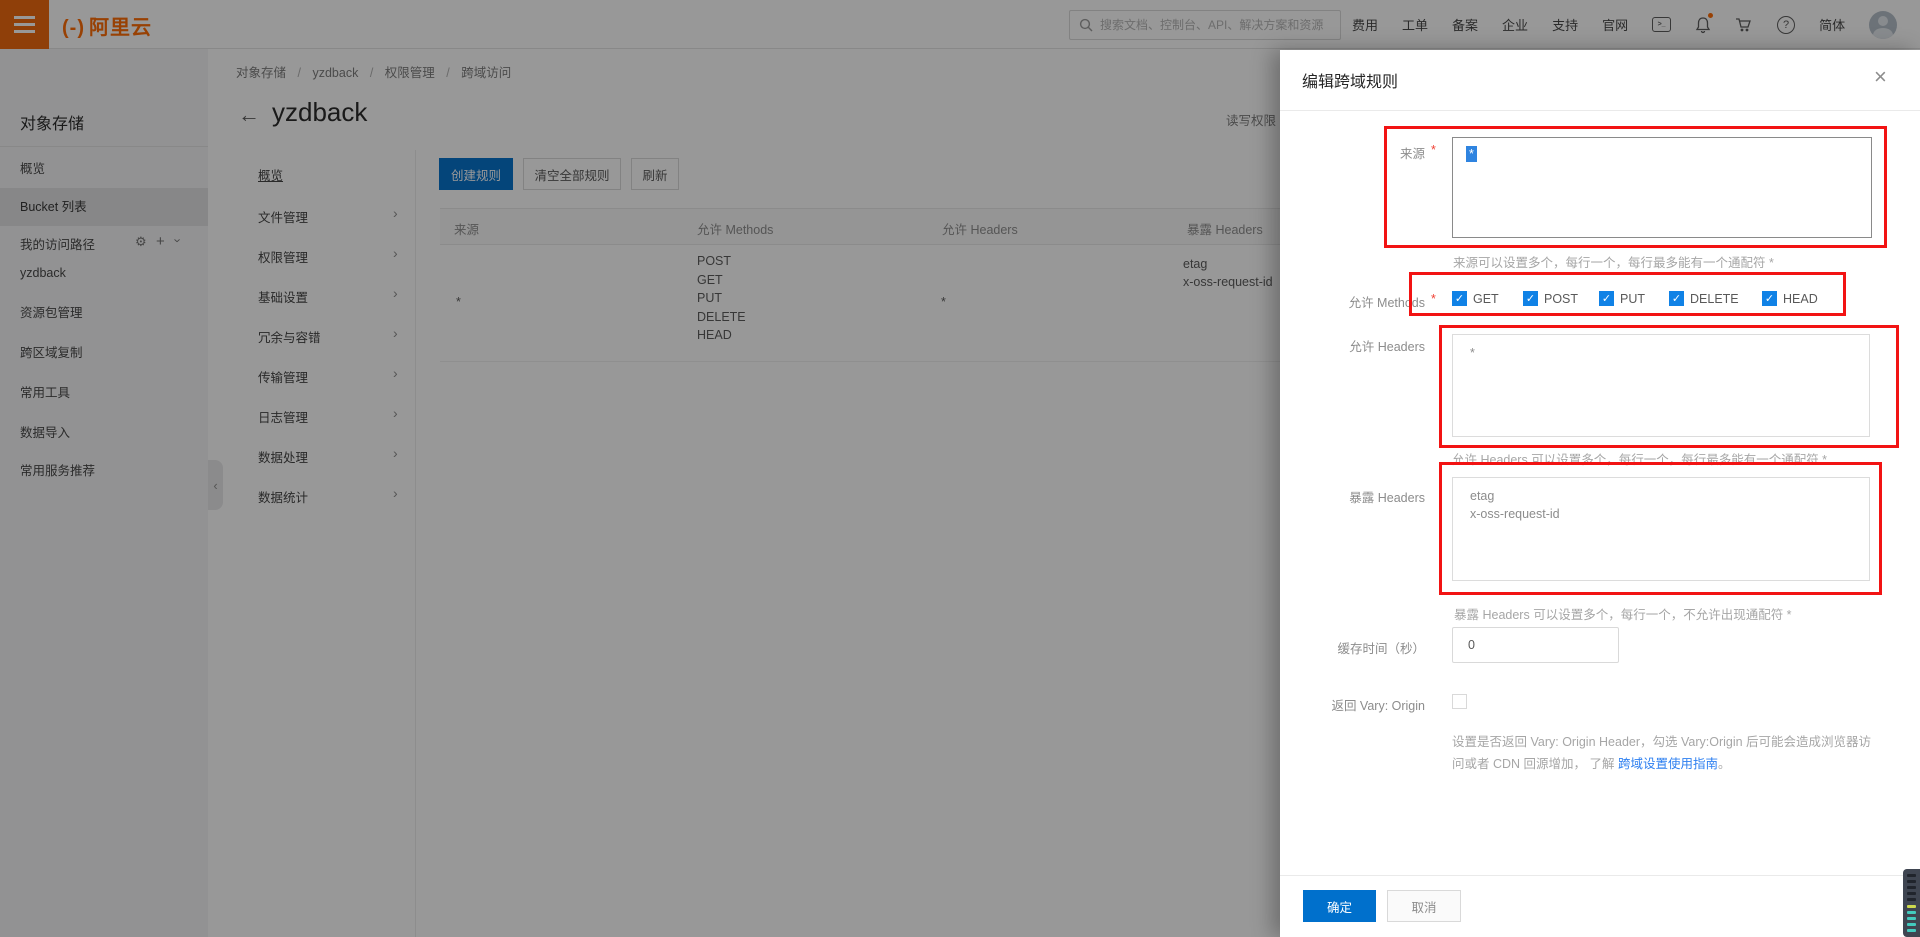  What do you see at coordinates (1459, 298) in the screenshot?
I see `method-checkbox-get: ✓` at bounding box center [1459, 298].